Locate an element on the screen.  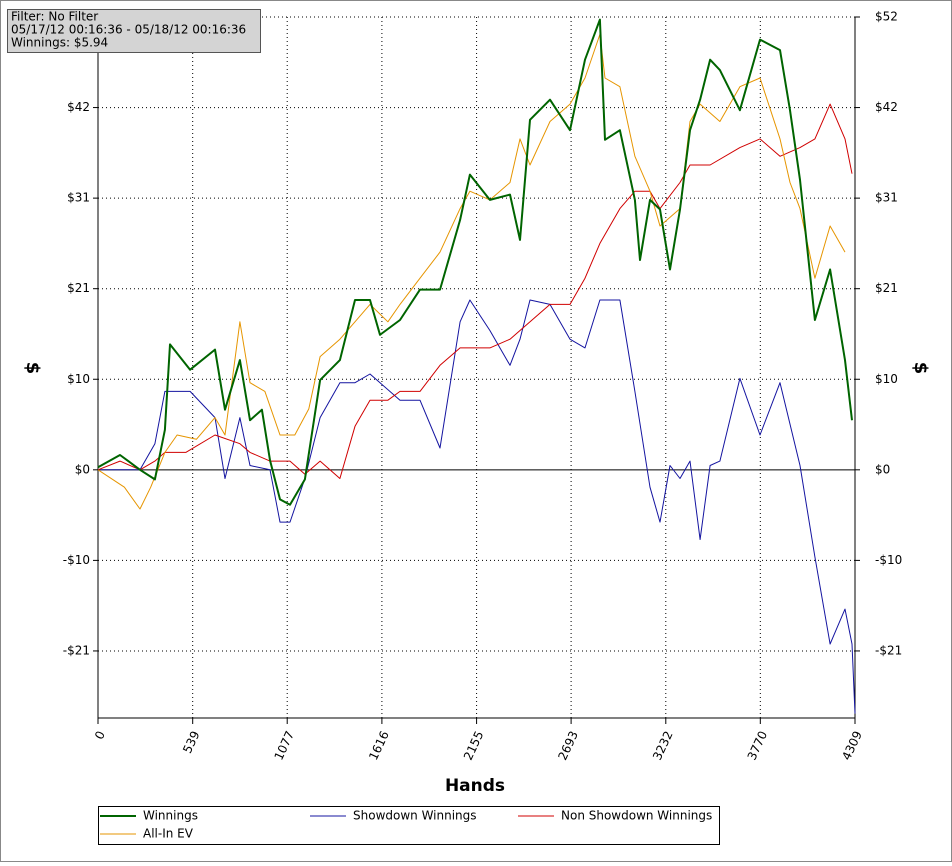
y2-tick-label: -$21 is located at coordinates (888, 650).